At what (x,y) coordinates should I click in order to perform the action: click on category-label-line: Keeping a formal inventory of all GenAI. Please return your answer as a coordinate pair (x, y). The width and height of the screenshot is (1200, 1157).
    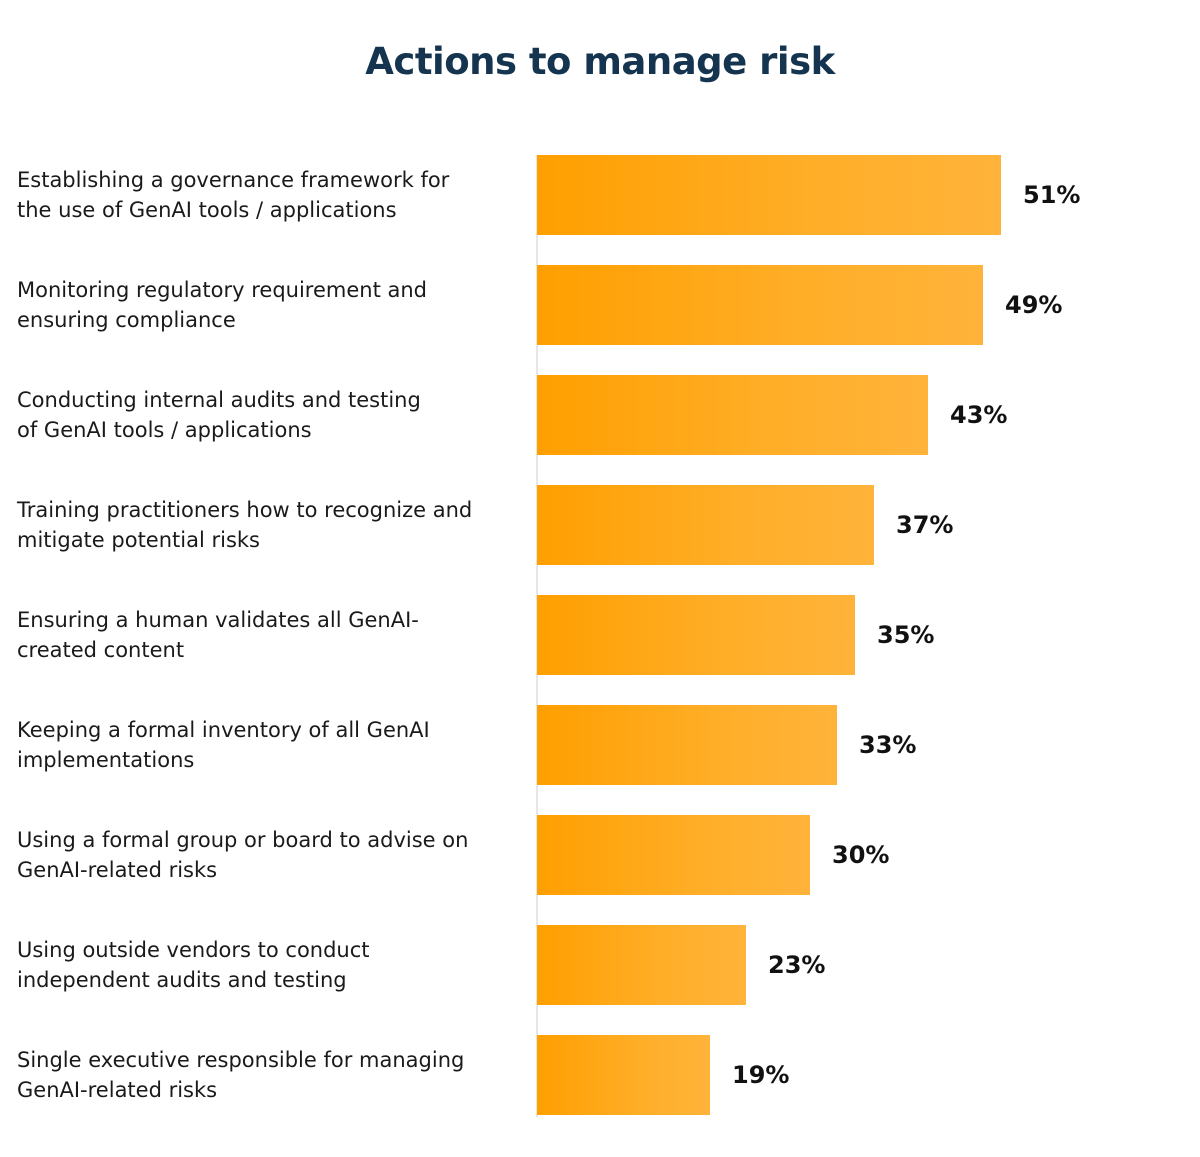
    Looking at the image, I should click on (223, 730).